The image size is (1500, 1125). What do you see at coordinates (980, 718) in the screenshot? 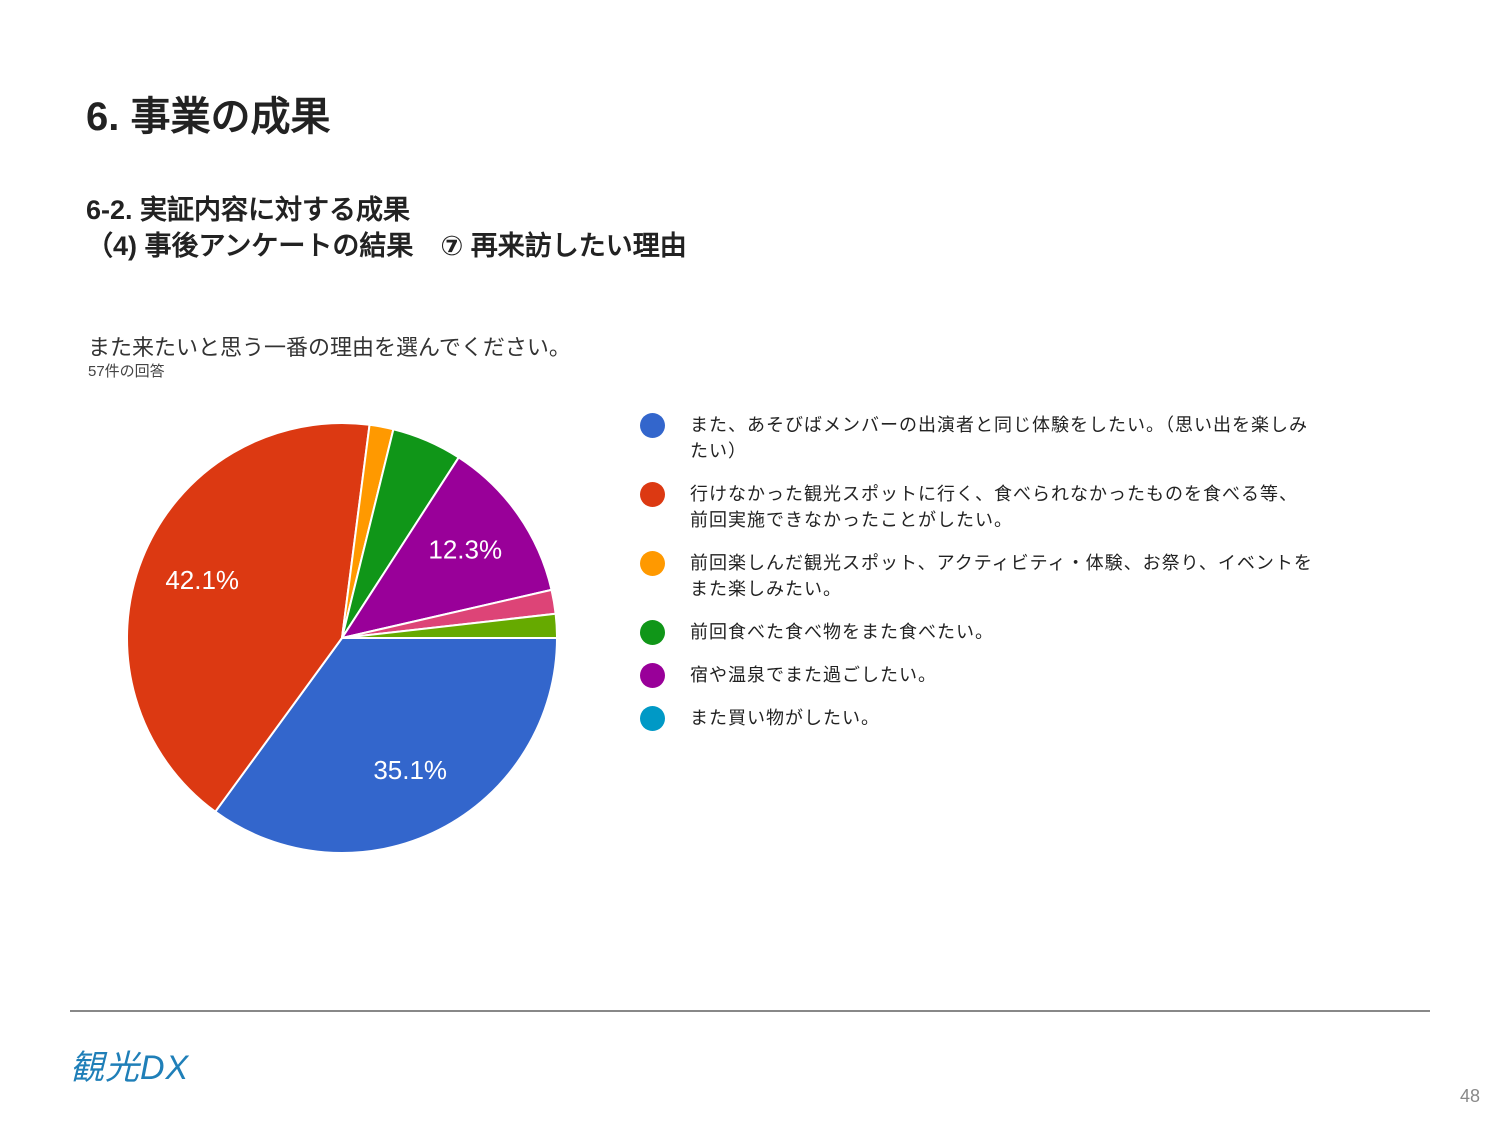
I see `legend-item: また買い物がしたい。` at bounding box center [980, 718].